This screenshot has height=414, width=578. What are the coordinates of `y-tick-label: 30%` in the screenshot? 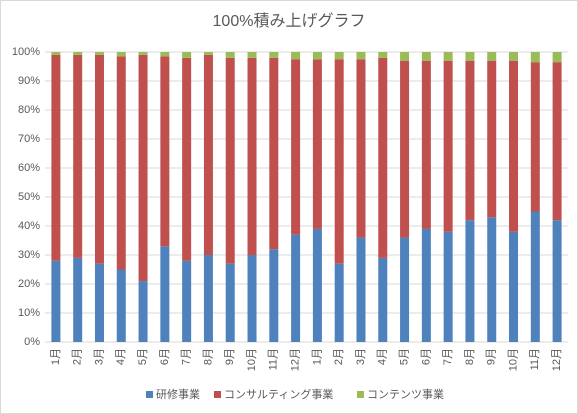 It's located at (29, 255).